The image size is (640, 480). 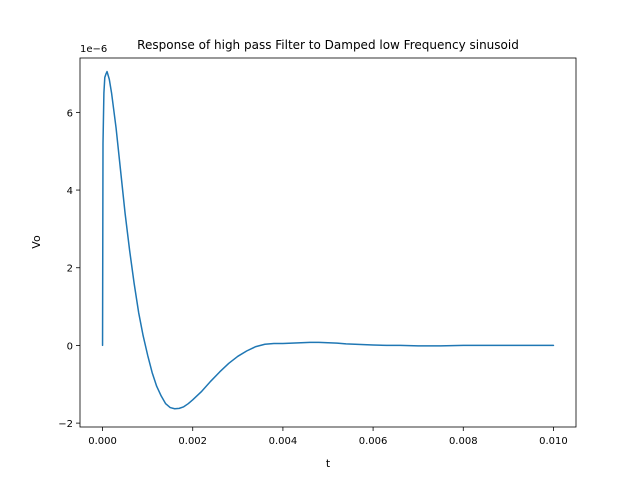 What do you see at coordinates (328, 463) in the screenshot?
I see `x-axis-label: t` at bounding box center [328, 463].